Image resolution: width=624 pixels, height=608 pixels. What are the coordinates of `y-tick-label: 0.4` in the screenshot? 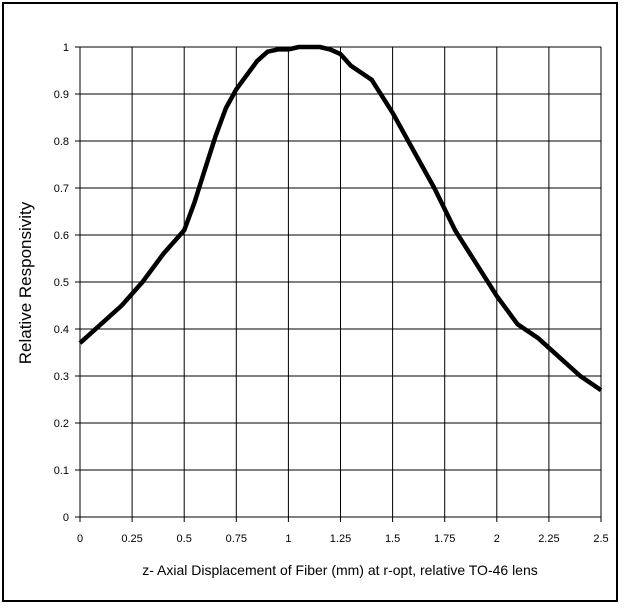 It's located at (61, 330).